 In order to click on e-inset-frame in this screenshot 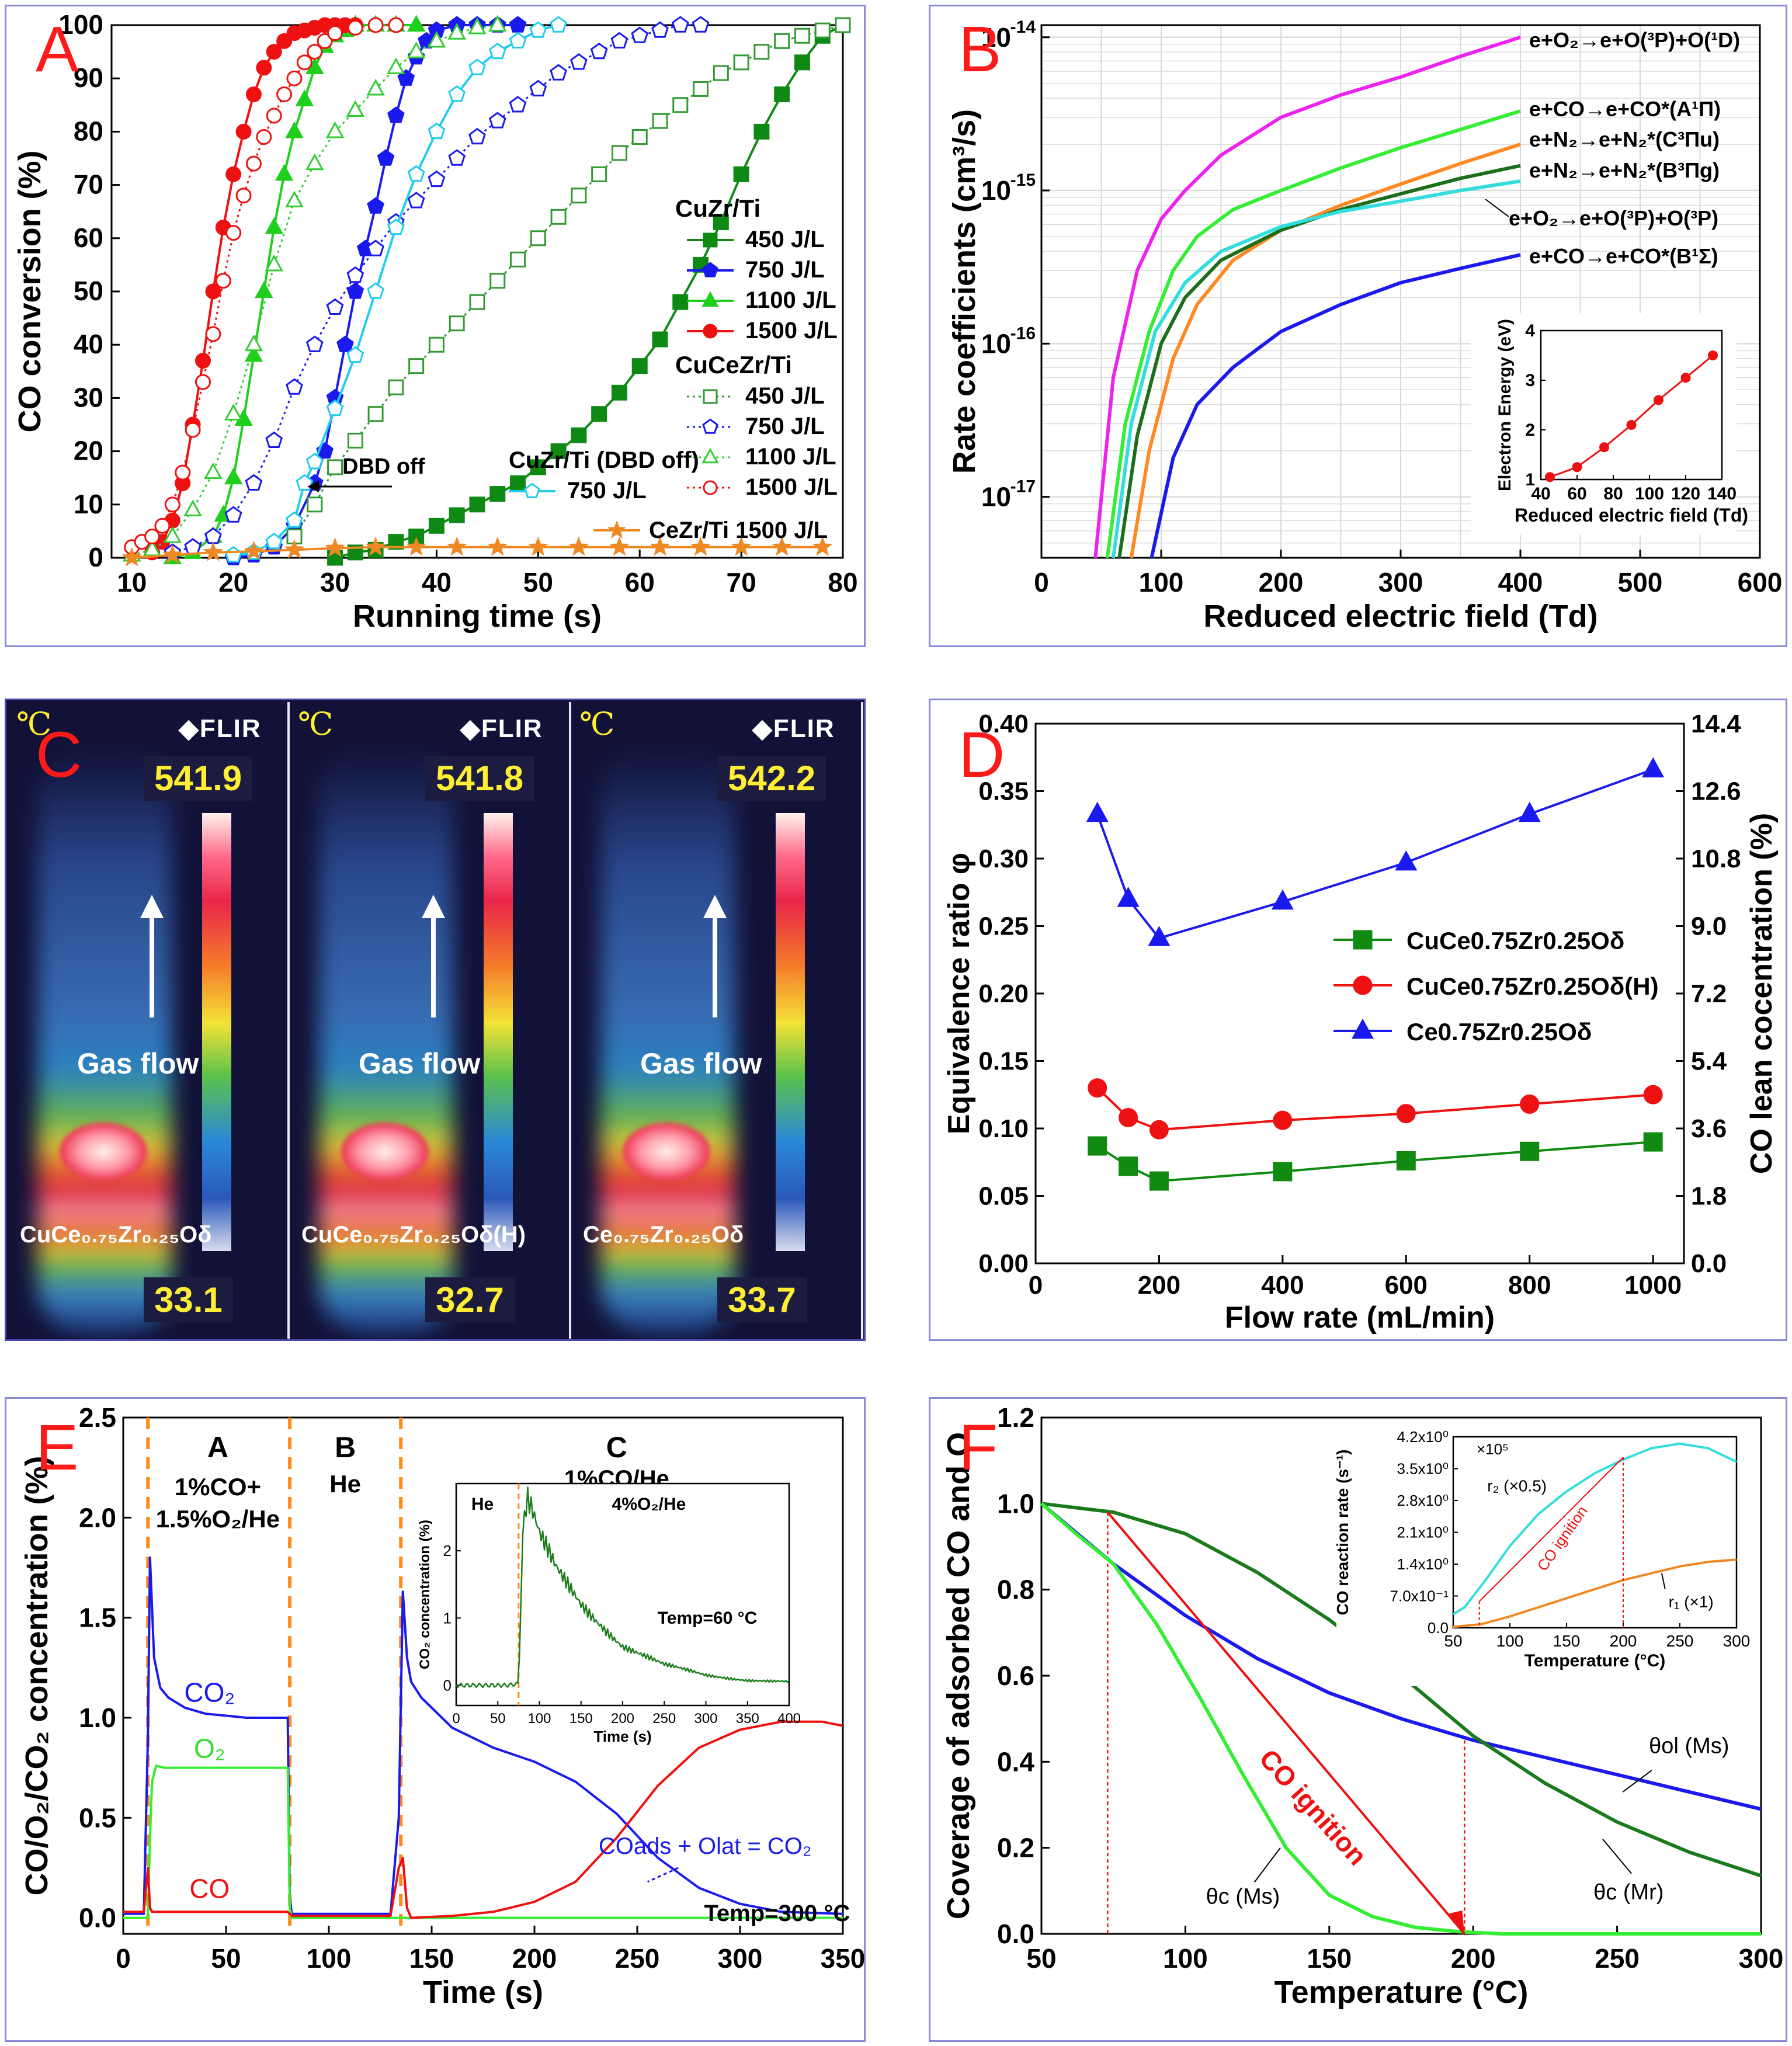, I will do `click(622, 1595)`.